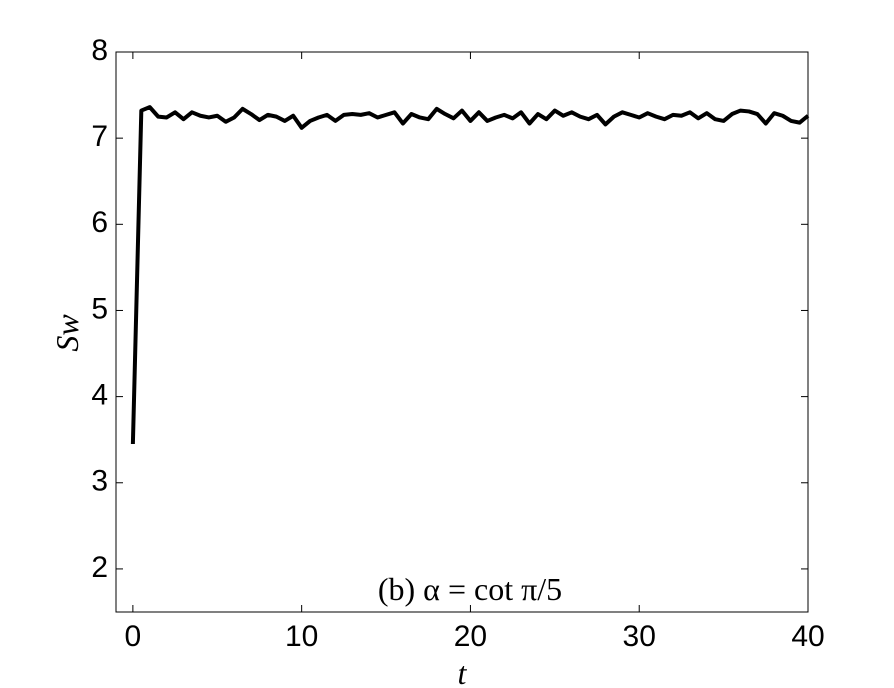 The width and height of the screenshot is (894, 688). I want to click on x-tick-label: 40, so click(807, 636).